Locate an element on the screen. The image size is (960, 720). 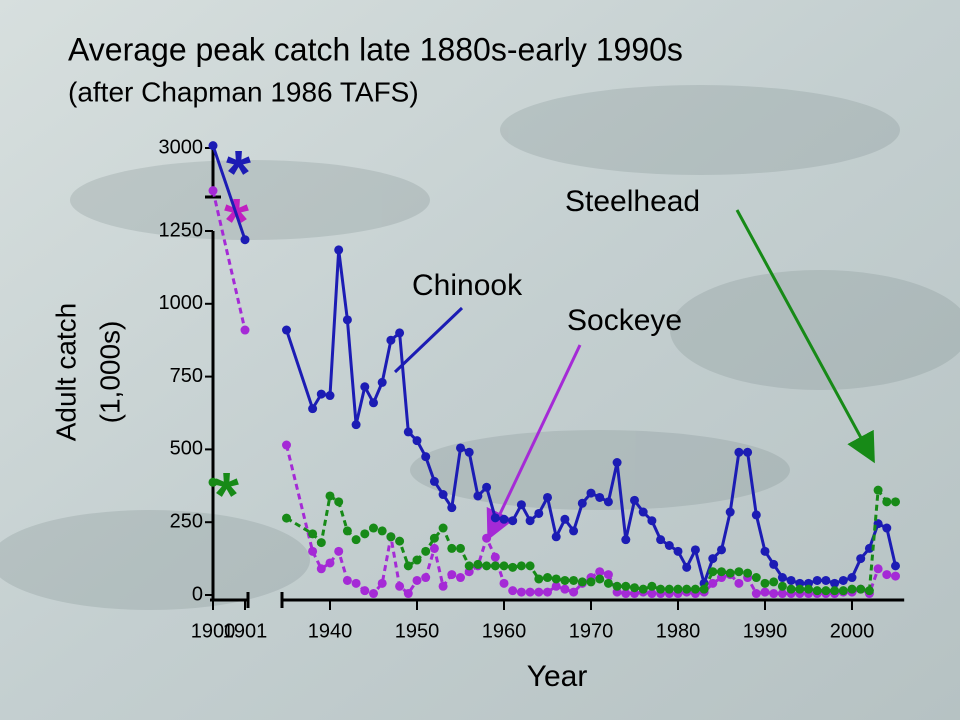
annotation: Sockeye is located at coordinates (624, 320).